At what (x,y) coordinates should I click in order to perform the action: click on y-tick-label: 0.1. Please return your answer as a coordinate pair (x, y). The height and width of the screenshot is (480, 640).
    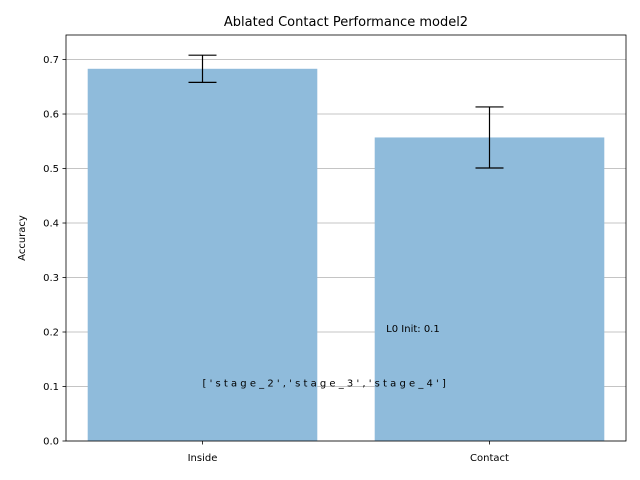
    Looking at the image, I should click on (51, 387).